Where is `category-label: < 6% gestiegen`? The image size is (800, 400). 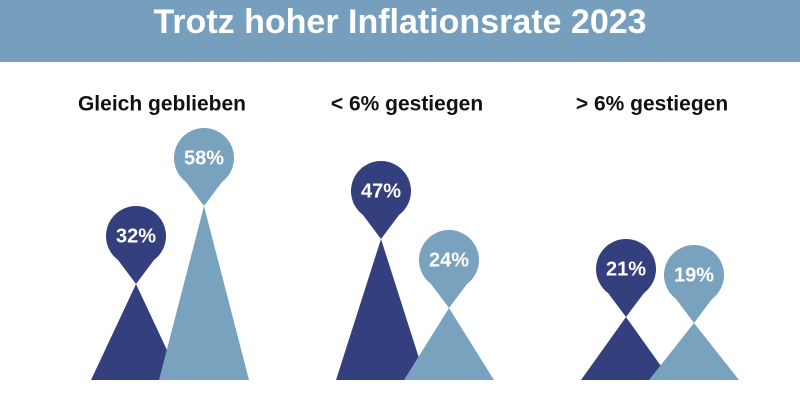
category-label: < 6% gestiegen is located at coordinates (407, 104).